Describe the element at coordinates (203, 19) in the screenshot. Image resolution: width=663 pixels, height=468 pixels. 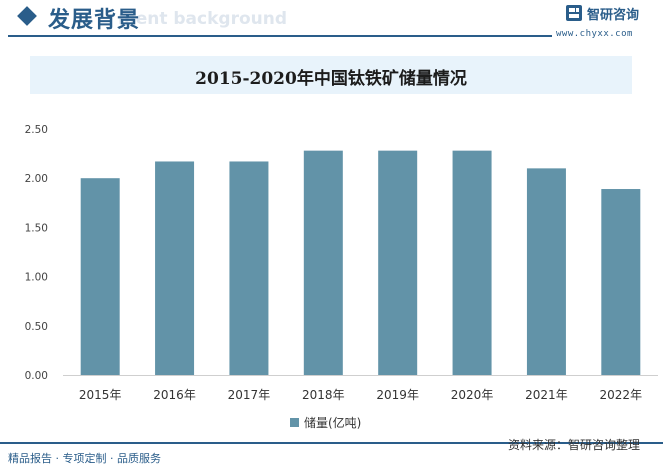
I see `header-subtitle: ment background` at that location.